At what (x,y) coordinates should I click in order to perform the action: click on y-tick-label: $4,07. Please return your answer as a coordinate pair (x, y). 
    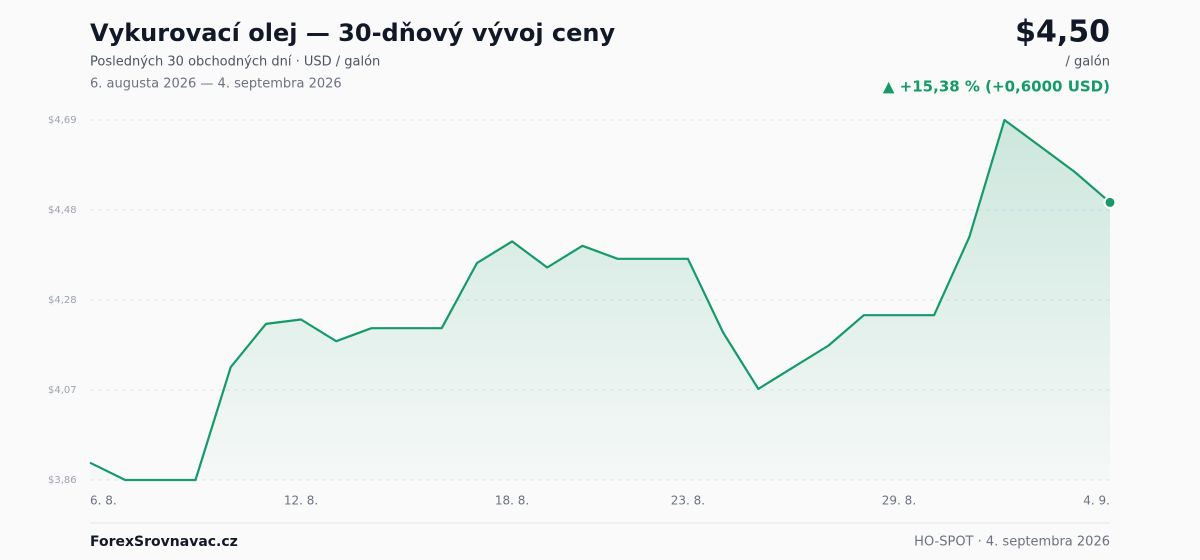
    Looking at the image, I should click on (62, 390).